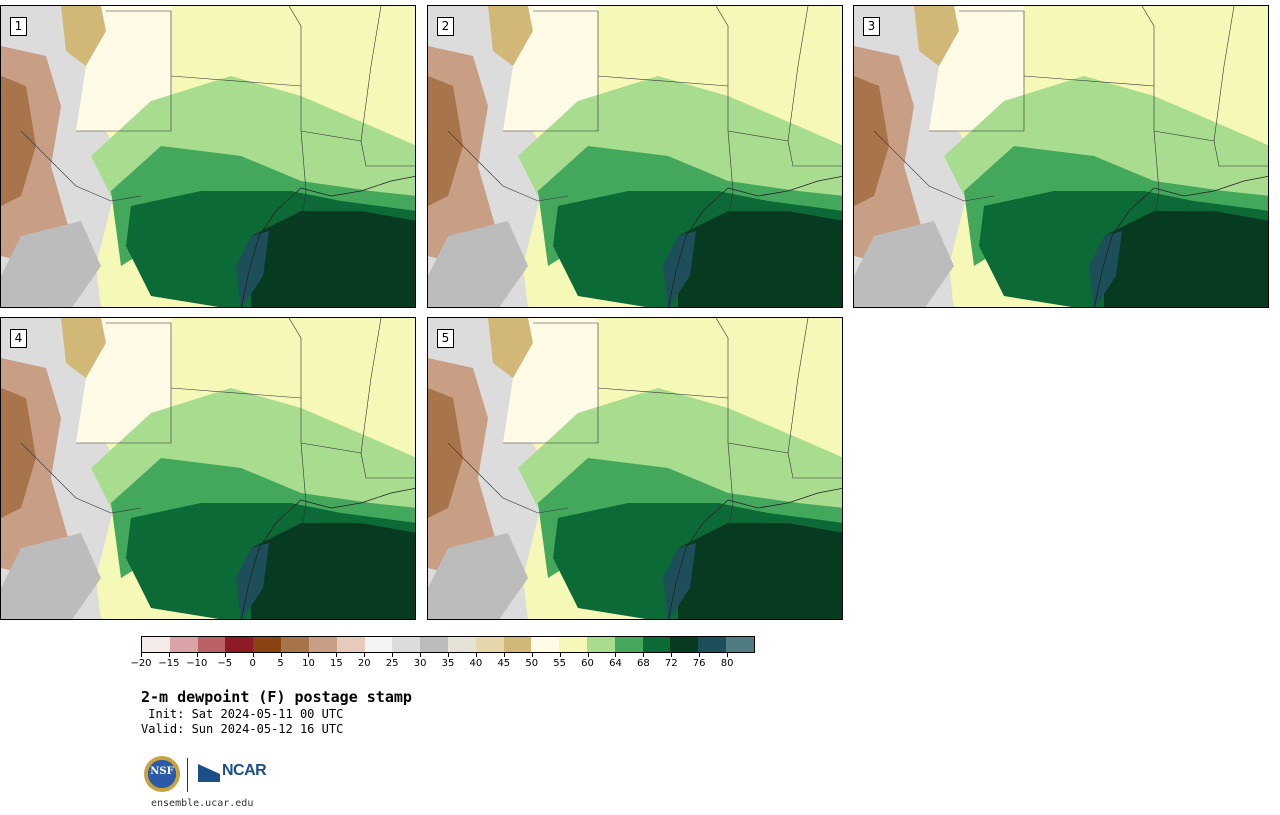 This screenshot has width=1280, height=815. Describe the element at coordinates (445, 26) in the screenshot. I see `panel-label: 2` at that location.